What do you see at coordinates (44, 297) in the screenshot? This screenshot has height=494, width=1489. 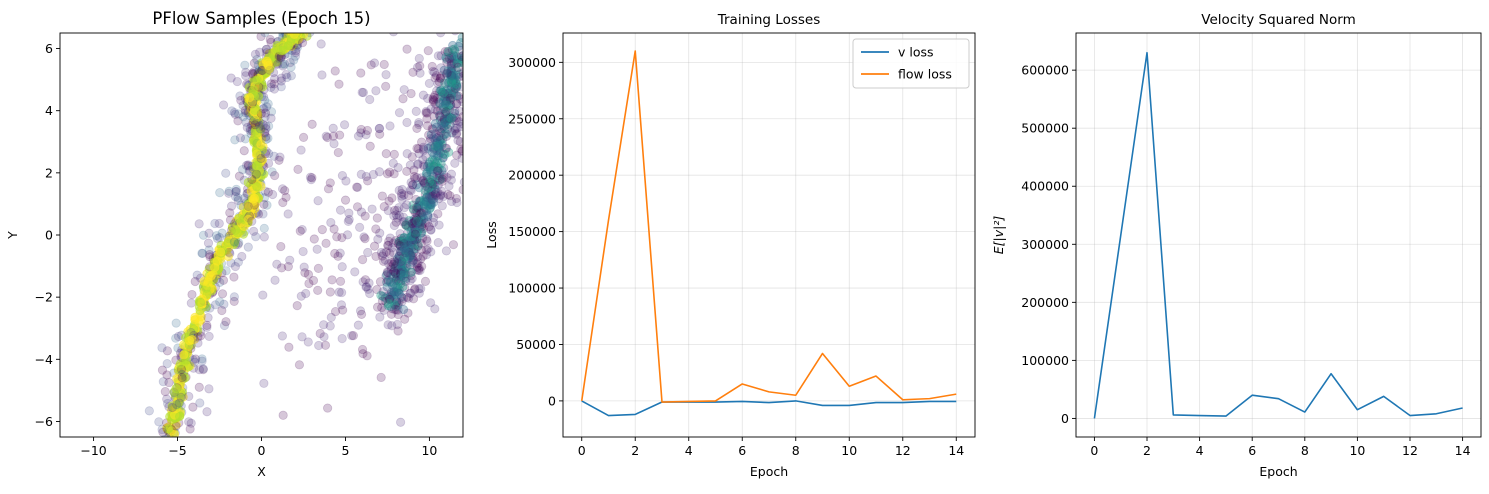 I see `y-tick-label: −2` at bounding box center [44, 297].